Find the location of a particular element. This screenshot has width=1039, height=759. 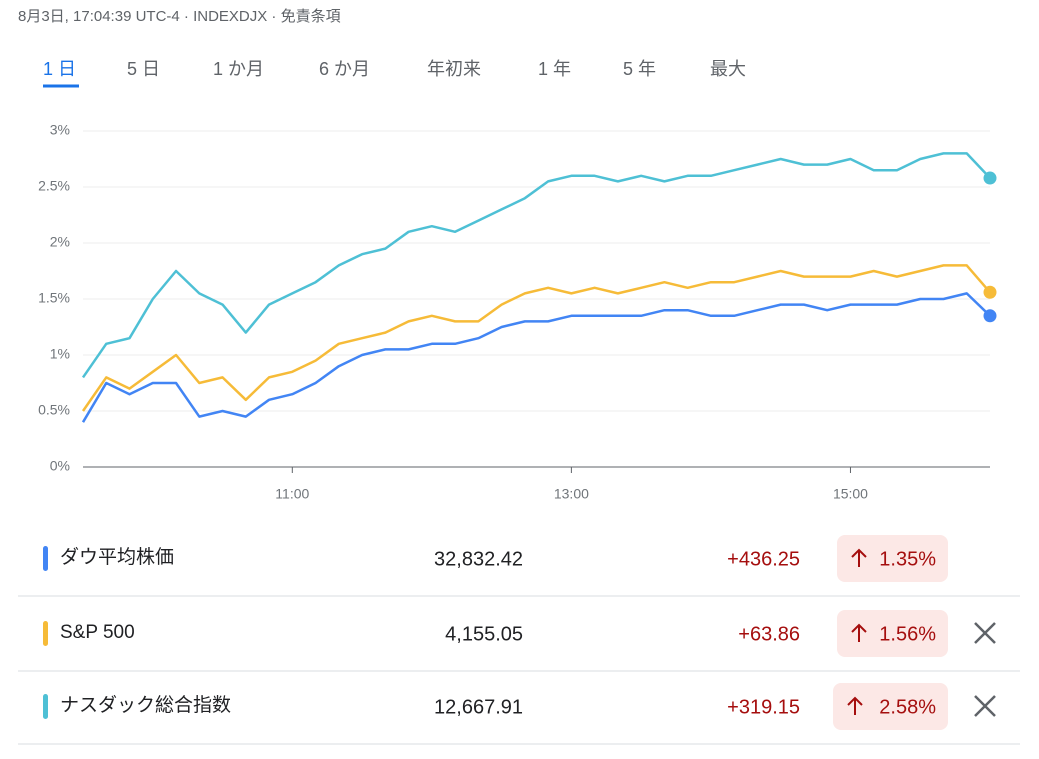

range-tab: 5 年 is located at coordinates (639, 69).